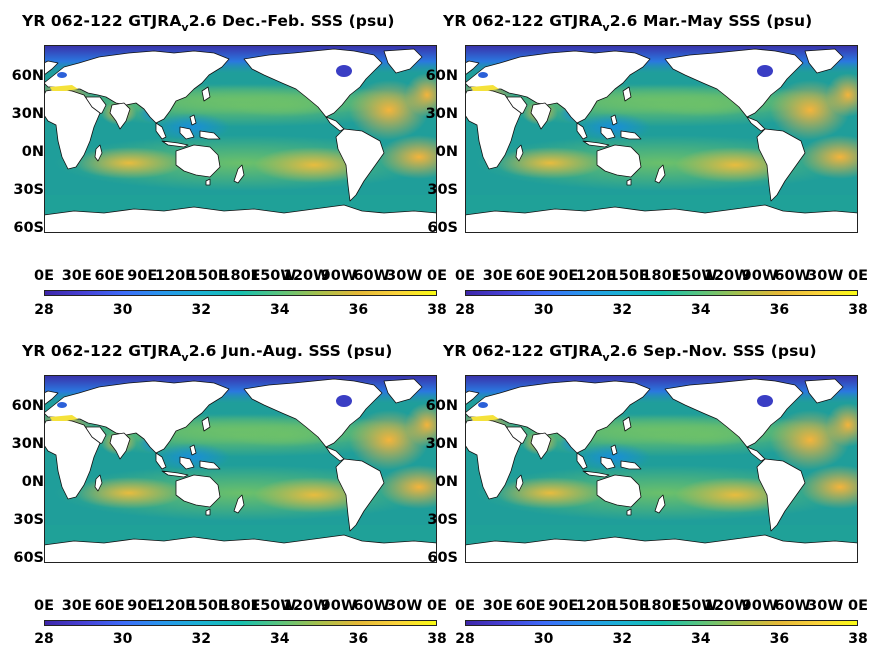  What do you see at coordinates (630, 353) in the screenshot?
I see `panel-title: YR 062-122 GTJRAv2.6 Sep.-Nov. SSS (psu)` at bounding box center [630, 353].